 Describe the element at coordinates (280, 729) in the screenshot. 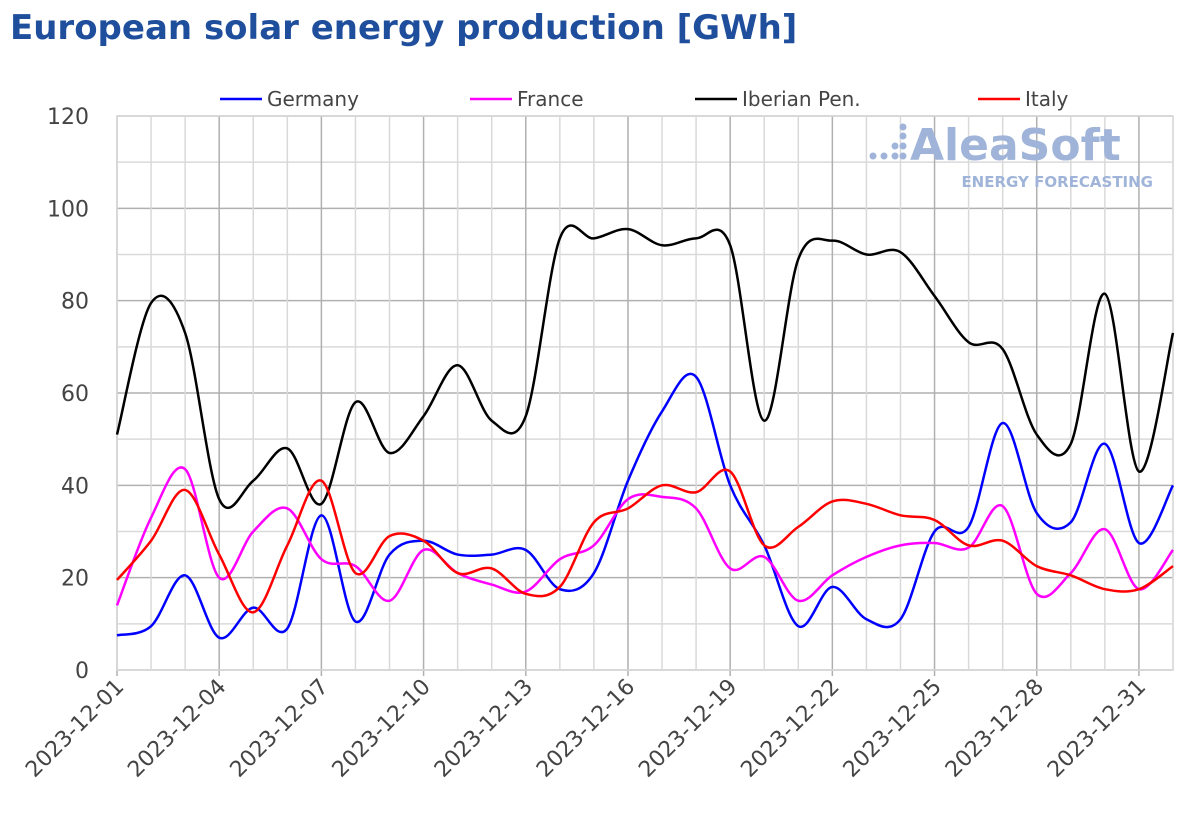

I see `x-tick-label: 2023-12-07` at that location.